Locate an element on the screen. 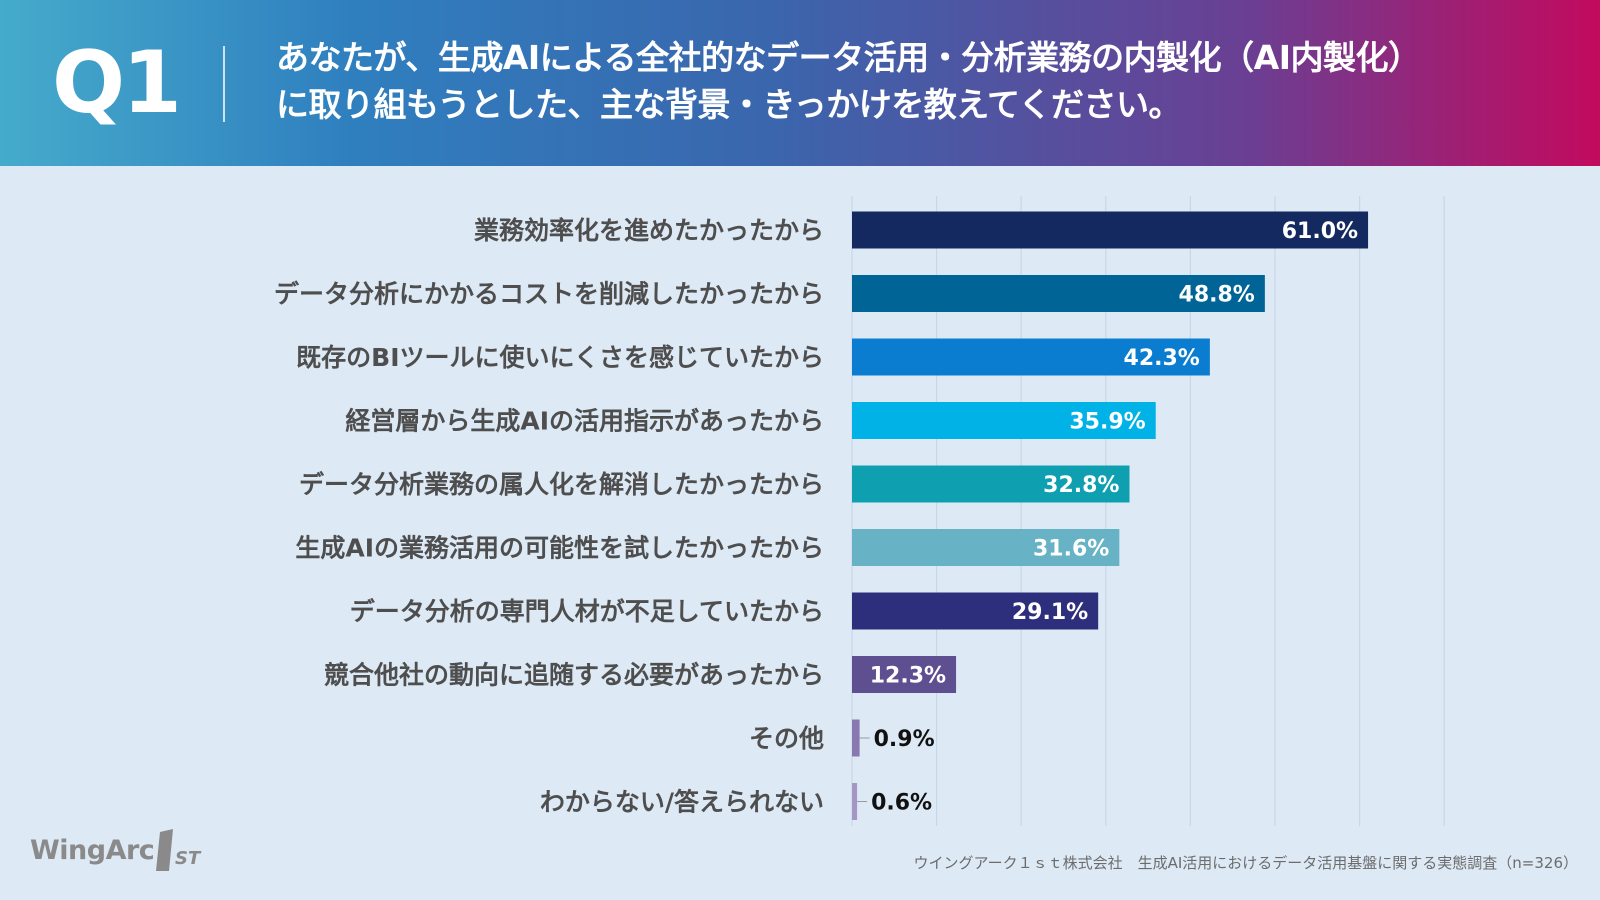  company-logo: WingArc ST is located at coordinates (118, 850).